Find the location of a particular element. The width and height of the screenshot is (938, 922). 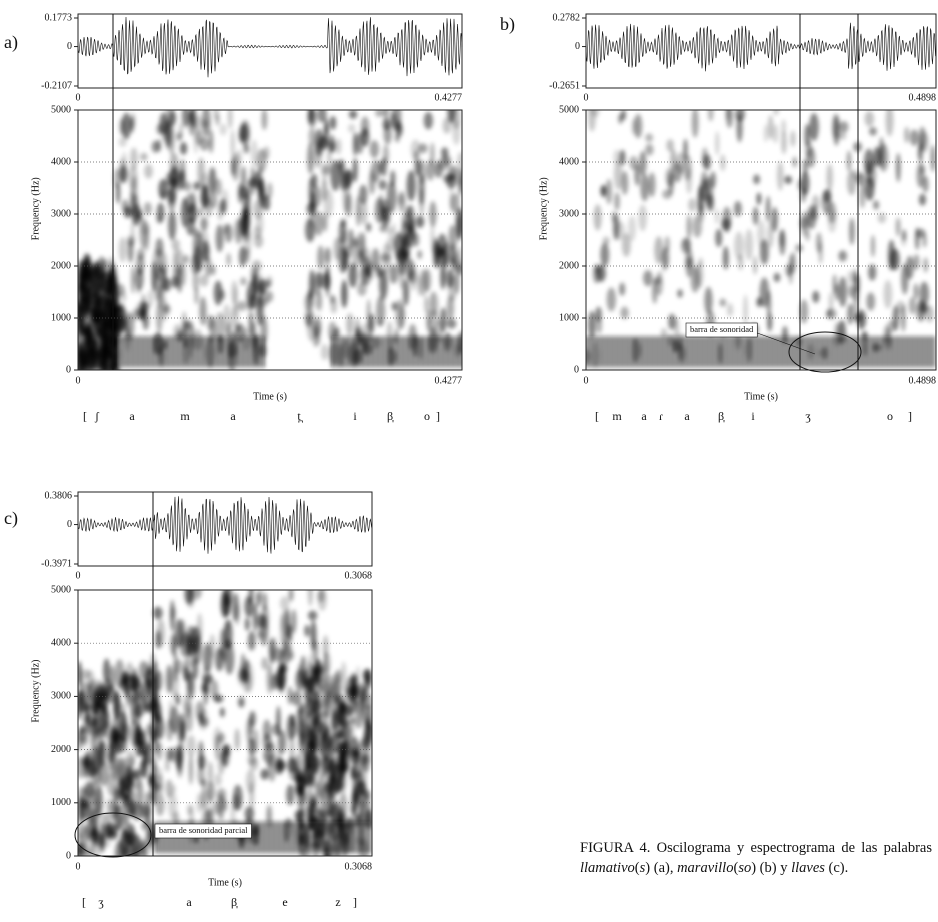

osc-y-tick-label: 0.1773 is located at coordinates (59, 17).